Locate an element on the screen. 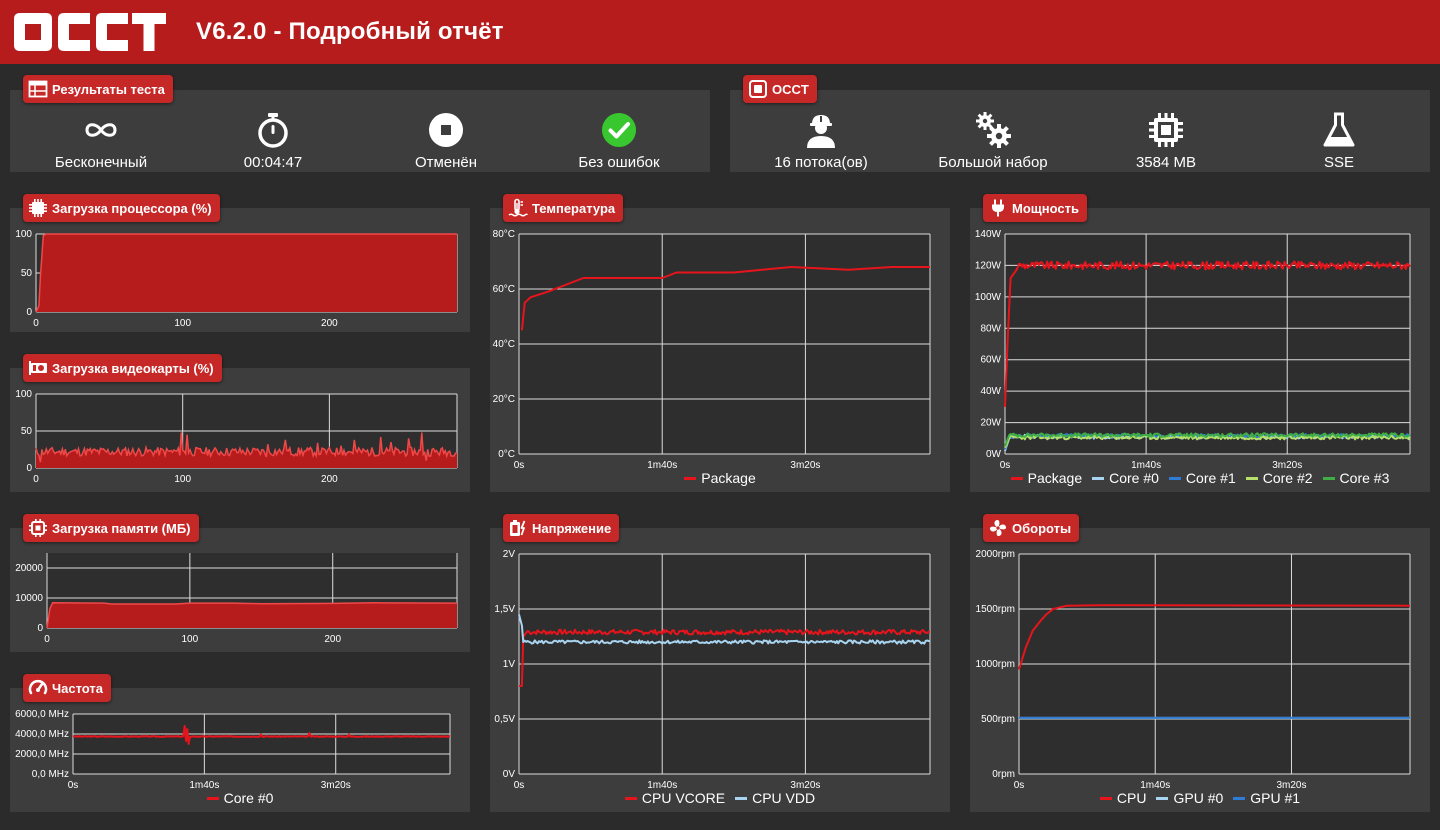 This screenshot has height=830, width=1440. fans-title: Обороты is located at coordinates (1031, 528).